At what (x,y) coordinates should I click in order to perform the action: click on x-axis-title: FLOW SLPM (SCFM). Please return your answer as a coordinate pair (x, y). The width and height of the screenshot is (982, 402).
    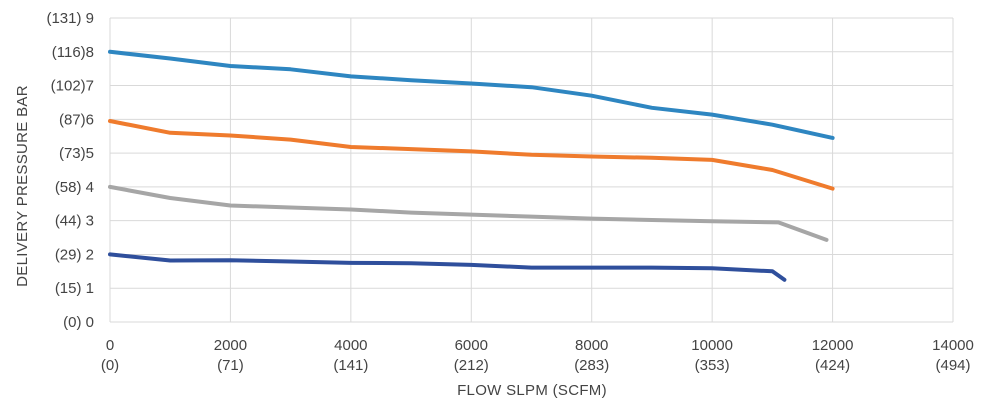
    Looking at the image, I should click on (532, 390).